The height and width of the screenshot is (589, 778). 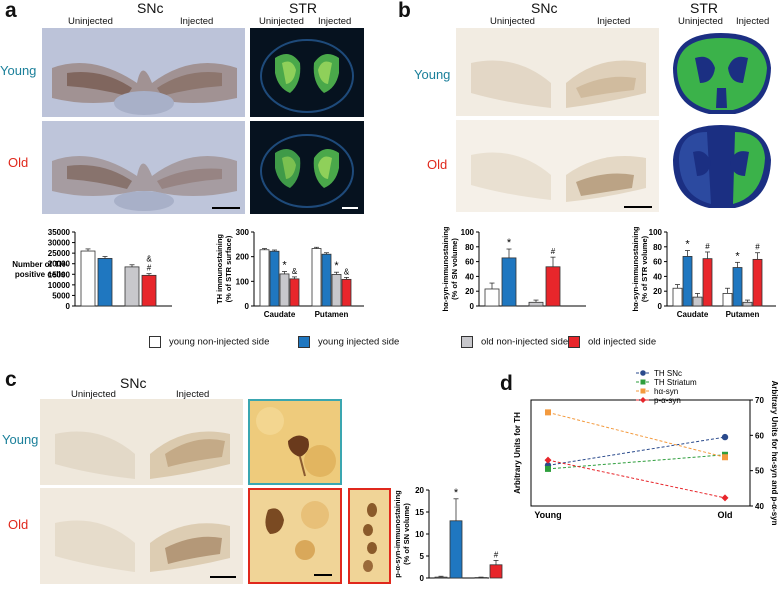 What do you see at coordinates (406, 534) in the screenshot?
I see `y-axis-label: (% of SN volume)` at bounding box center [406, 534].